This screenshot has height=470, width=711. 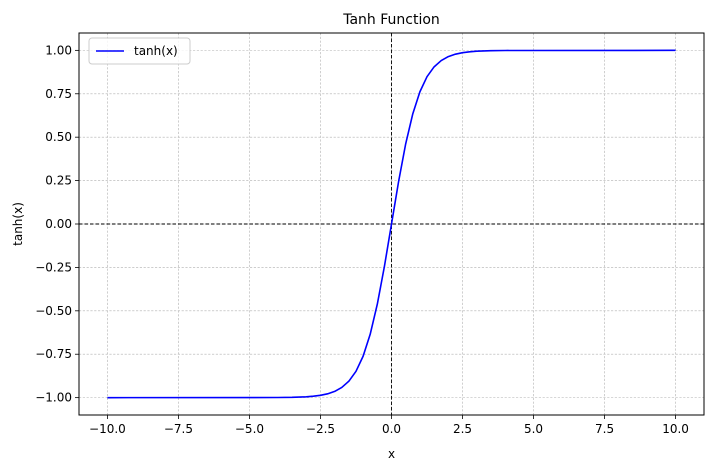 I want to click on y-tick-label: 0.00, so click(x=58, y=224).